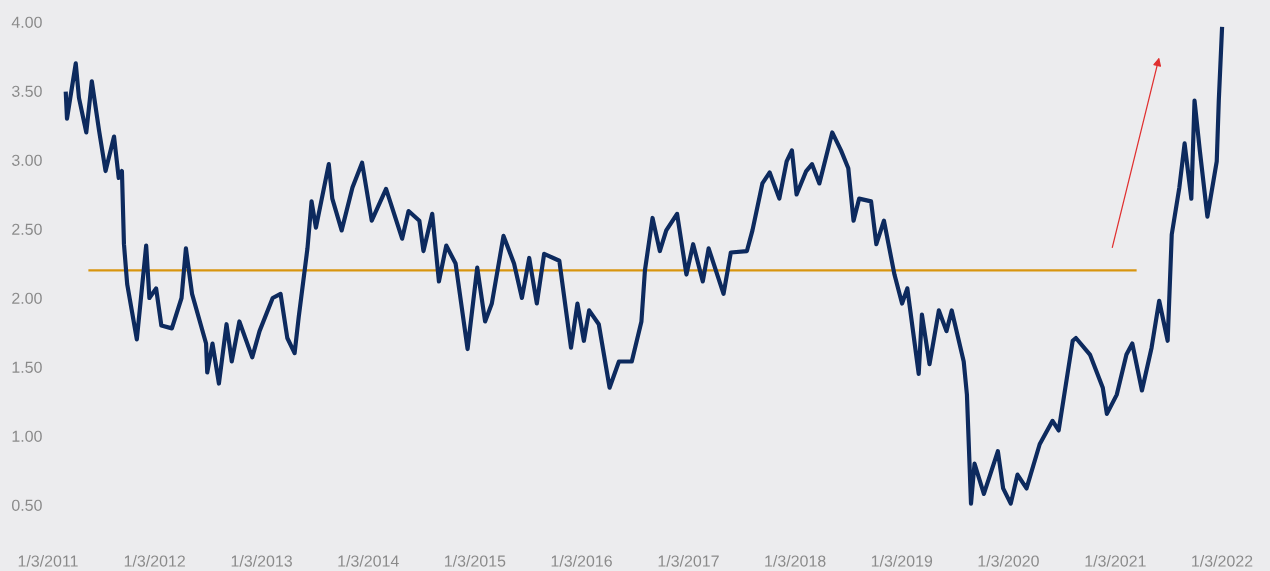  I want to click on x-tick-label: 1/3/2015, so click(475, 561).